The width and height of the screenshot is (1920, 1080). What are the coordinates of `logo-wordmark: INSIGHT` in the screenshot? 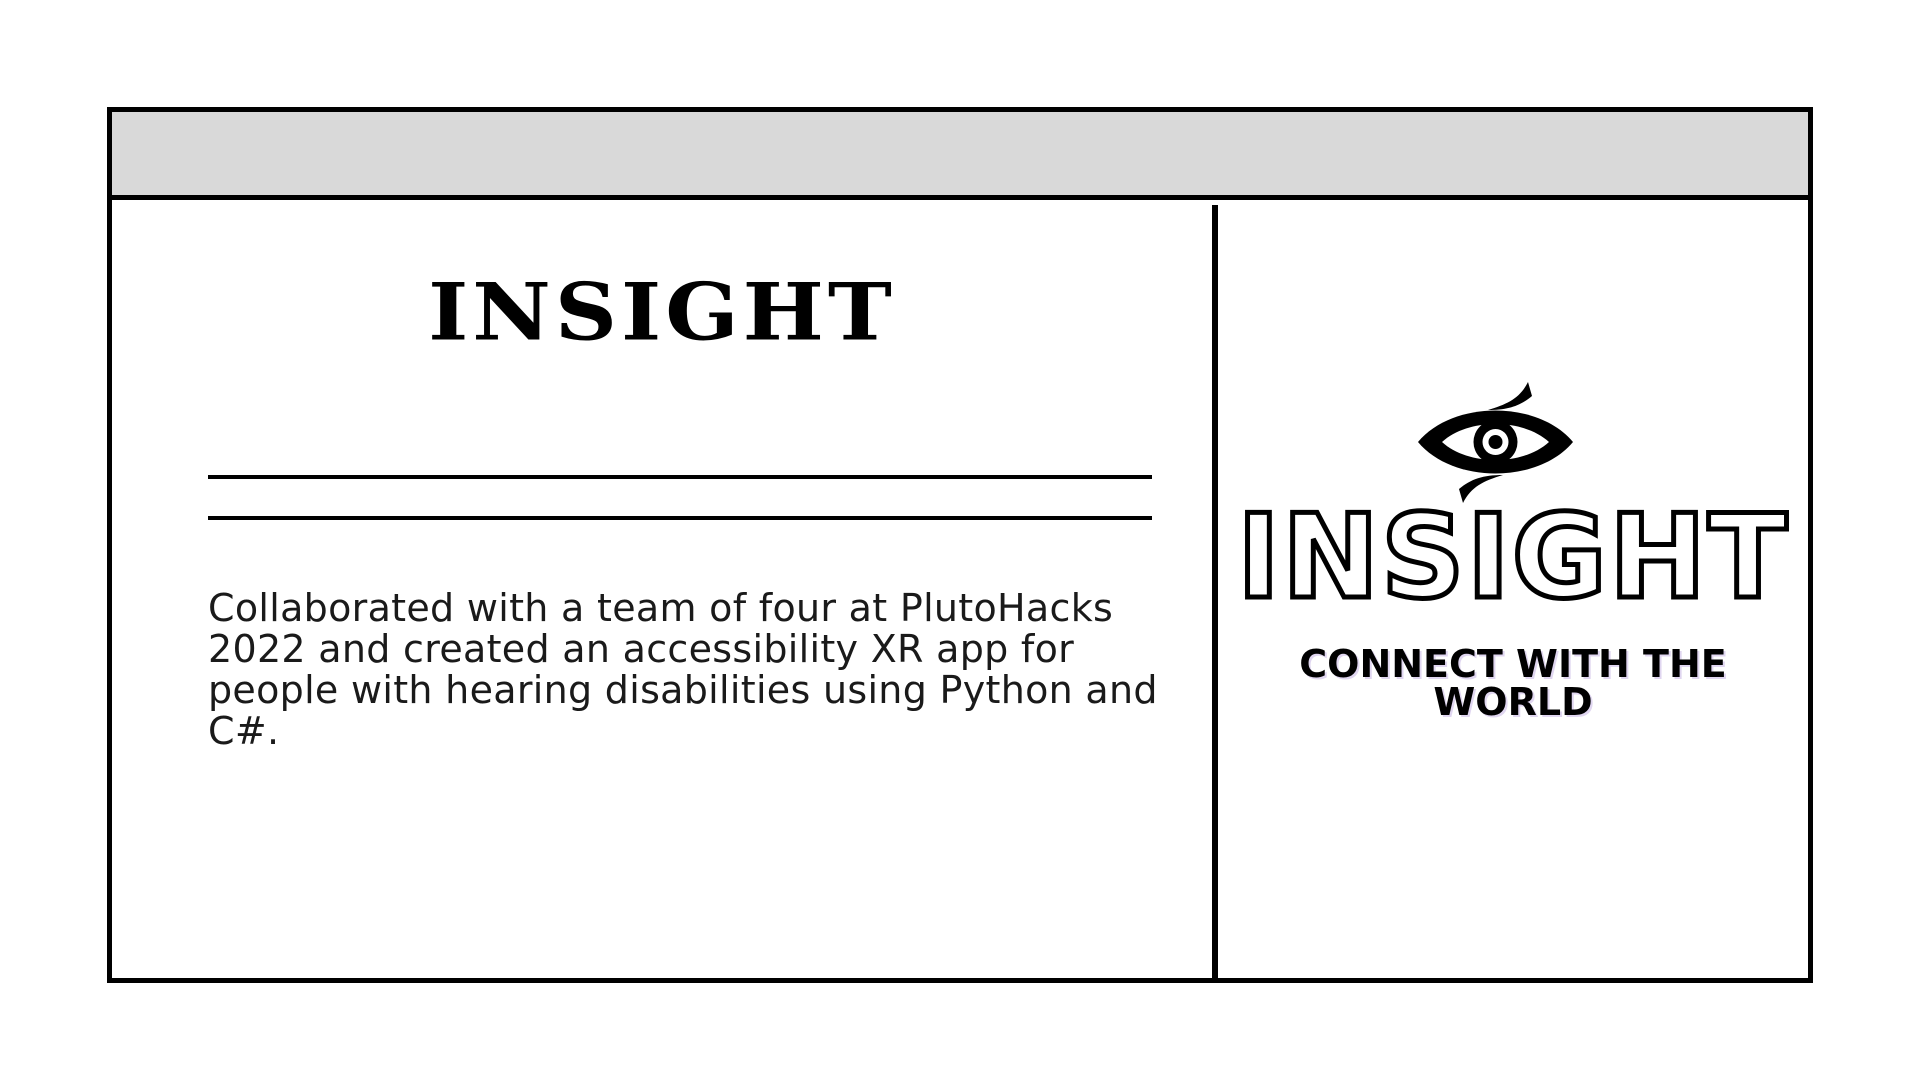 It's located at (1512, 557).